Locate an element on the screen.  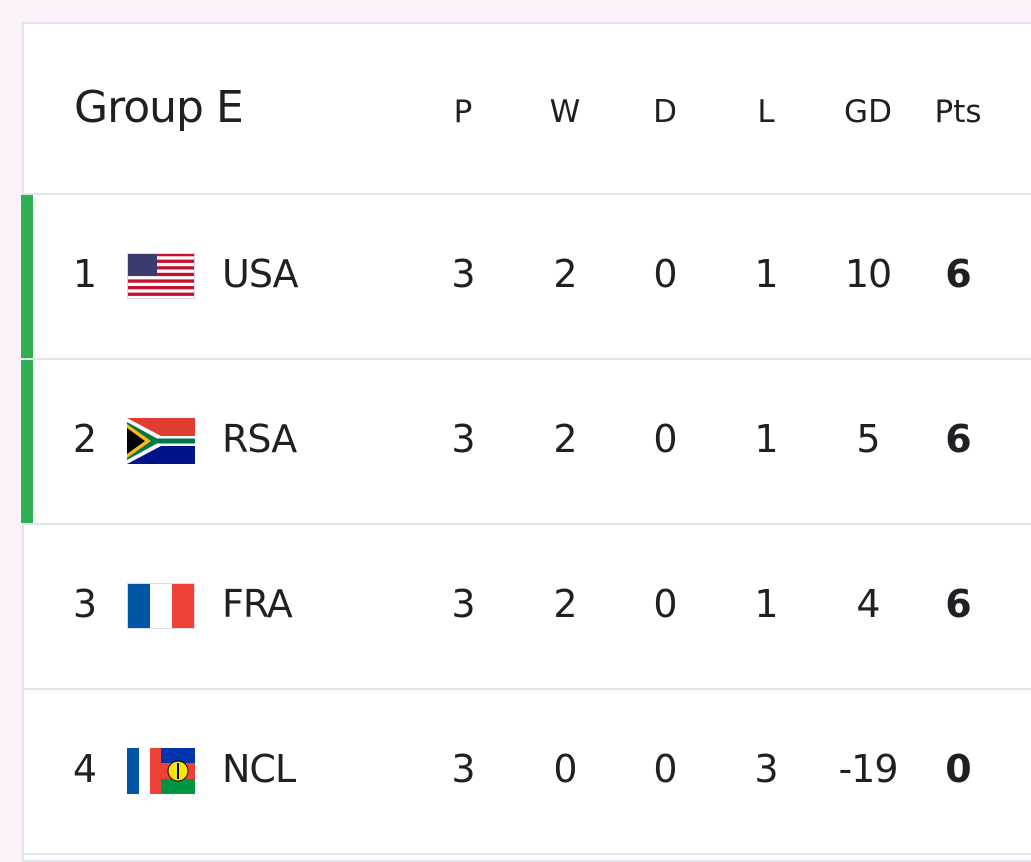
column-header: W is located at coordinates (565, 112).